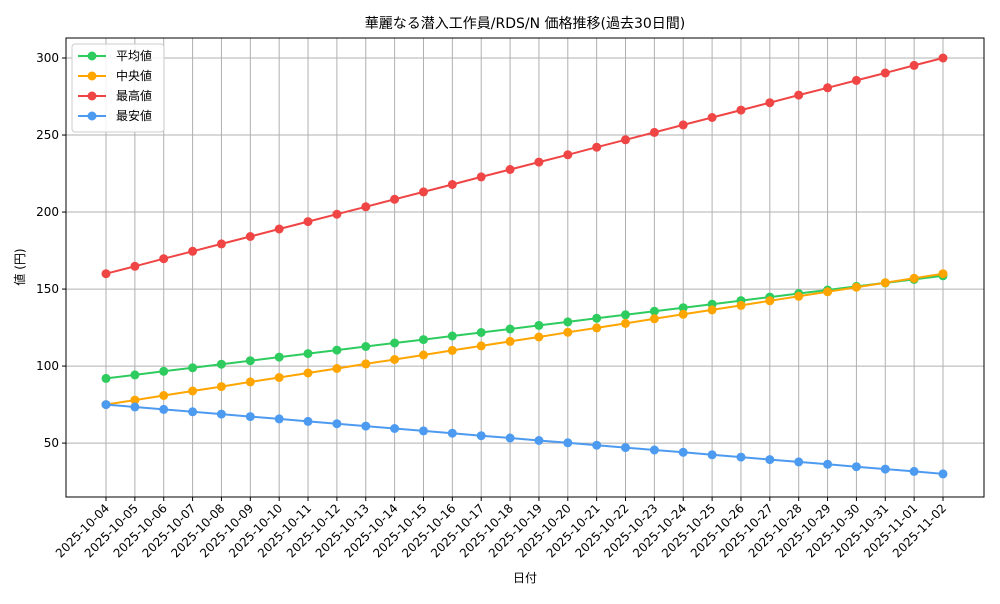 The width and height of the screenshot is (1000, 604). Describe the element at coordinates (51, 443) in the screenshot. I see `y-tick-label: 50` at that location.